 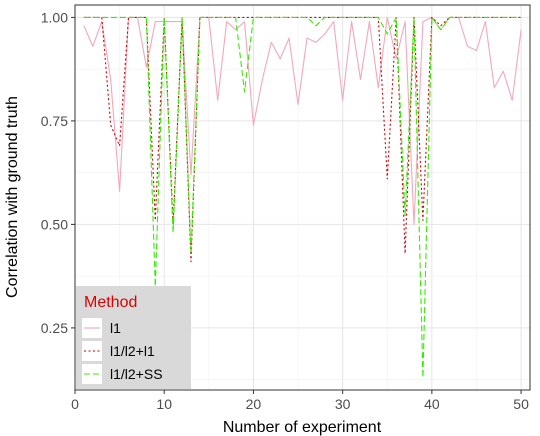 I want to click on legend-label: l1, so click(x=115, y=328).